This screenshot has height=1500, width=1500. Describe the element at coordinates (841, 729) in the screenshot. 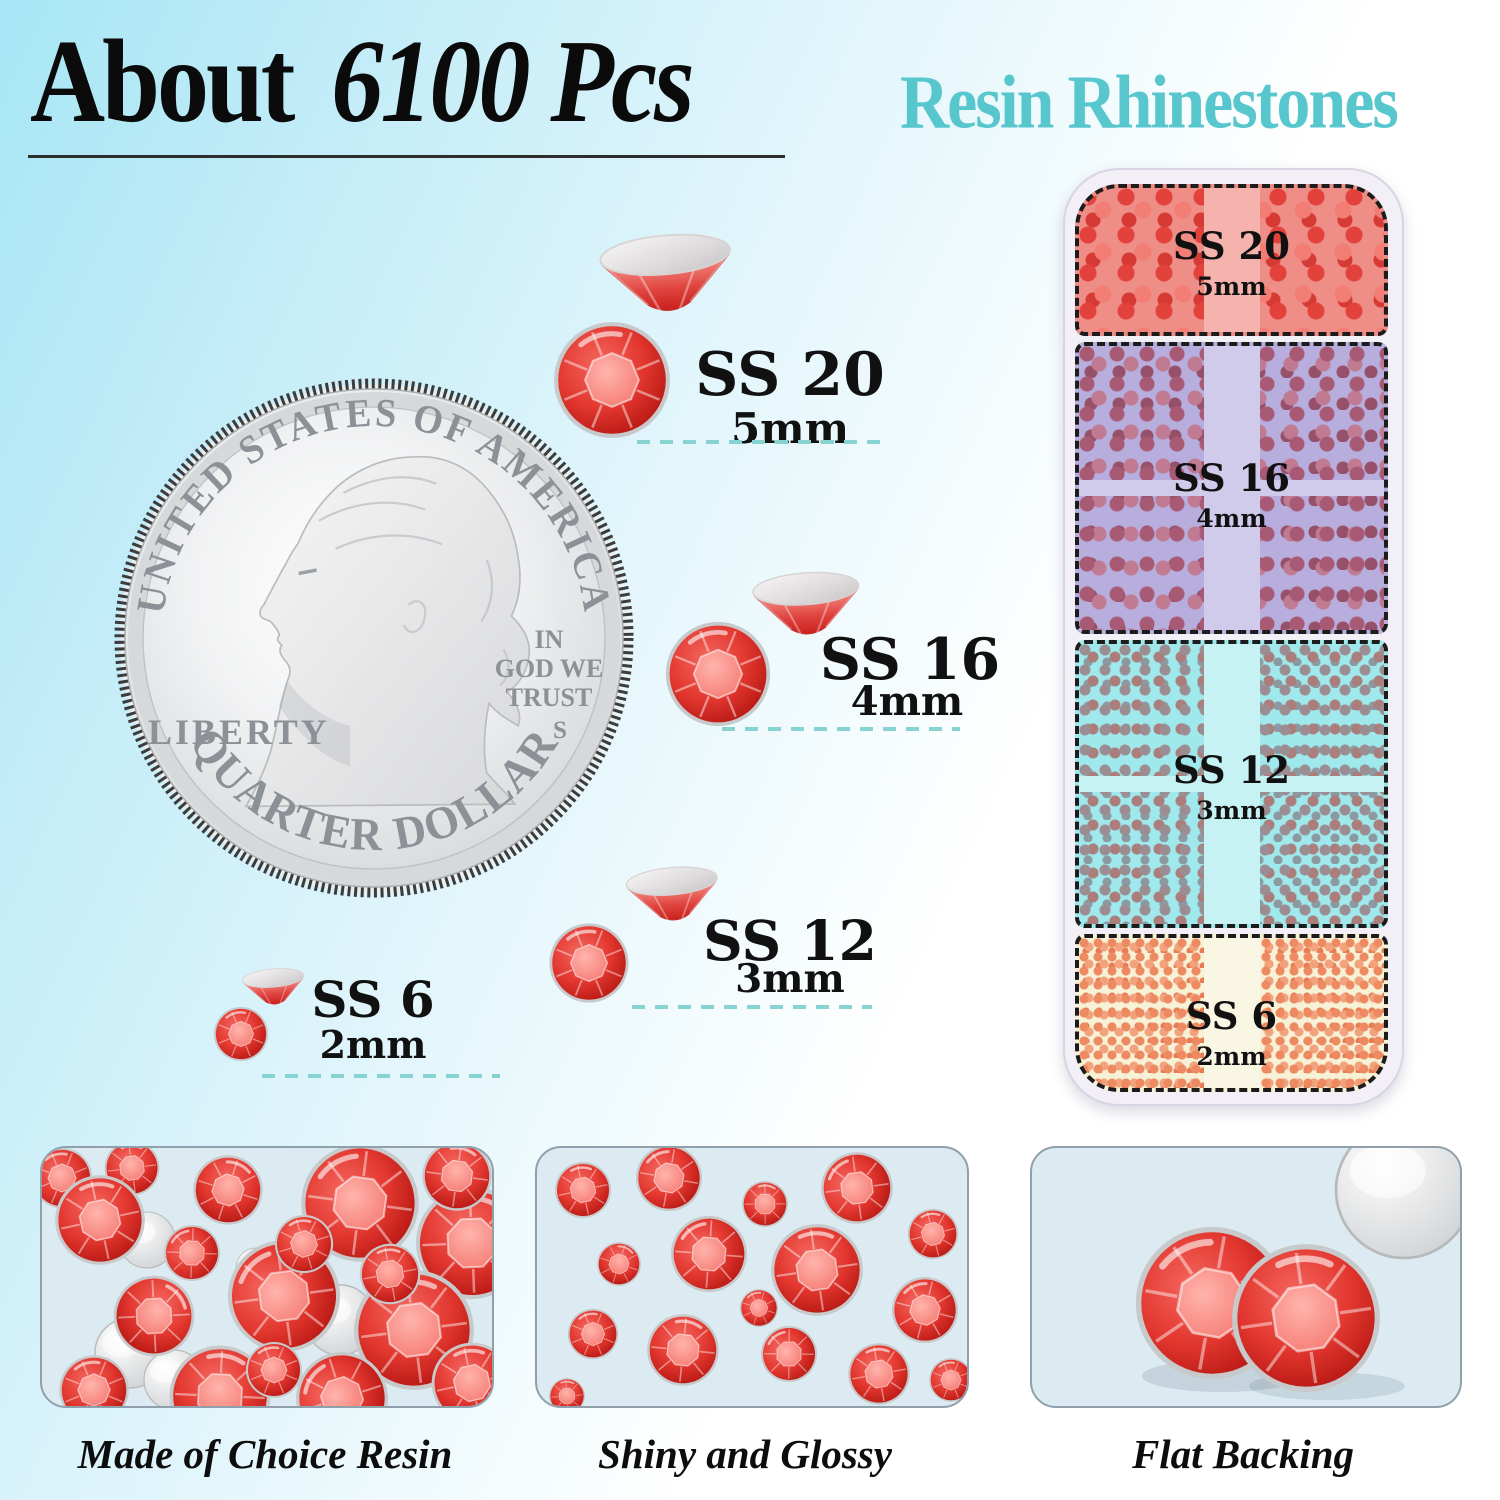

I see `dashed-underline-ss16` at that location.